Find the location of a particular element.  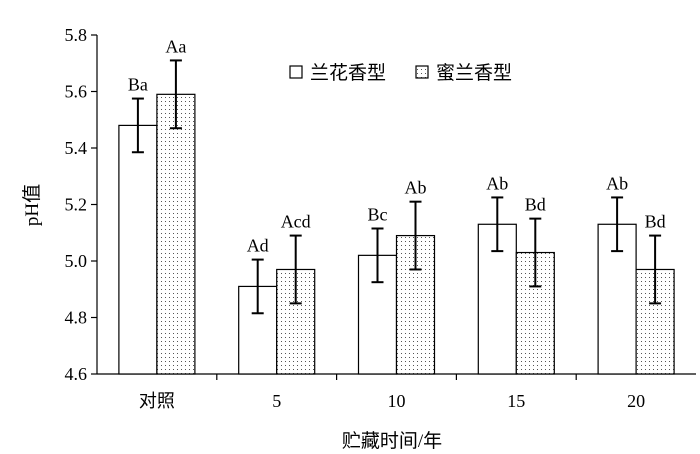

x-tick-label: 15 is located at coordinates (516, 401).